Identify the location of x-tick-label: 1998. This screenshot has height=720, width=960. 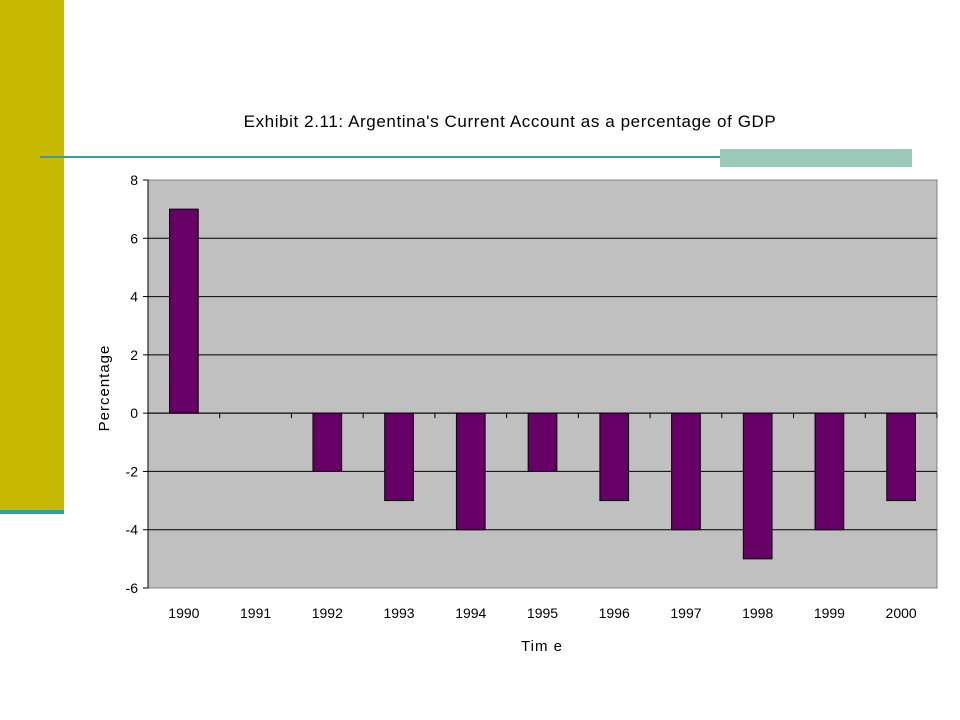
(757, 613).